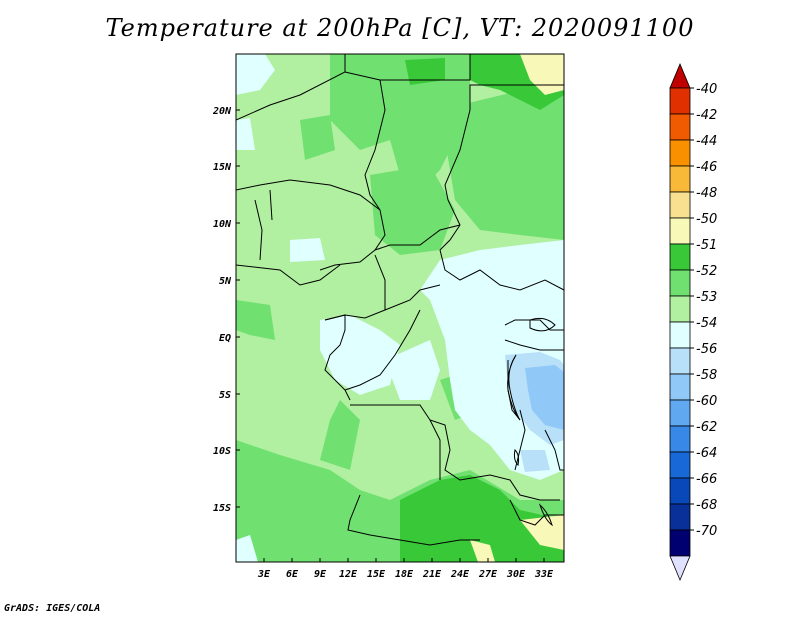 This screenshot has width=800, height=618. Describe the element at coordinates (706, 323) in the screenshot. I see `colorbar-label: -54` at that location.